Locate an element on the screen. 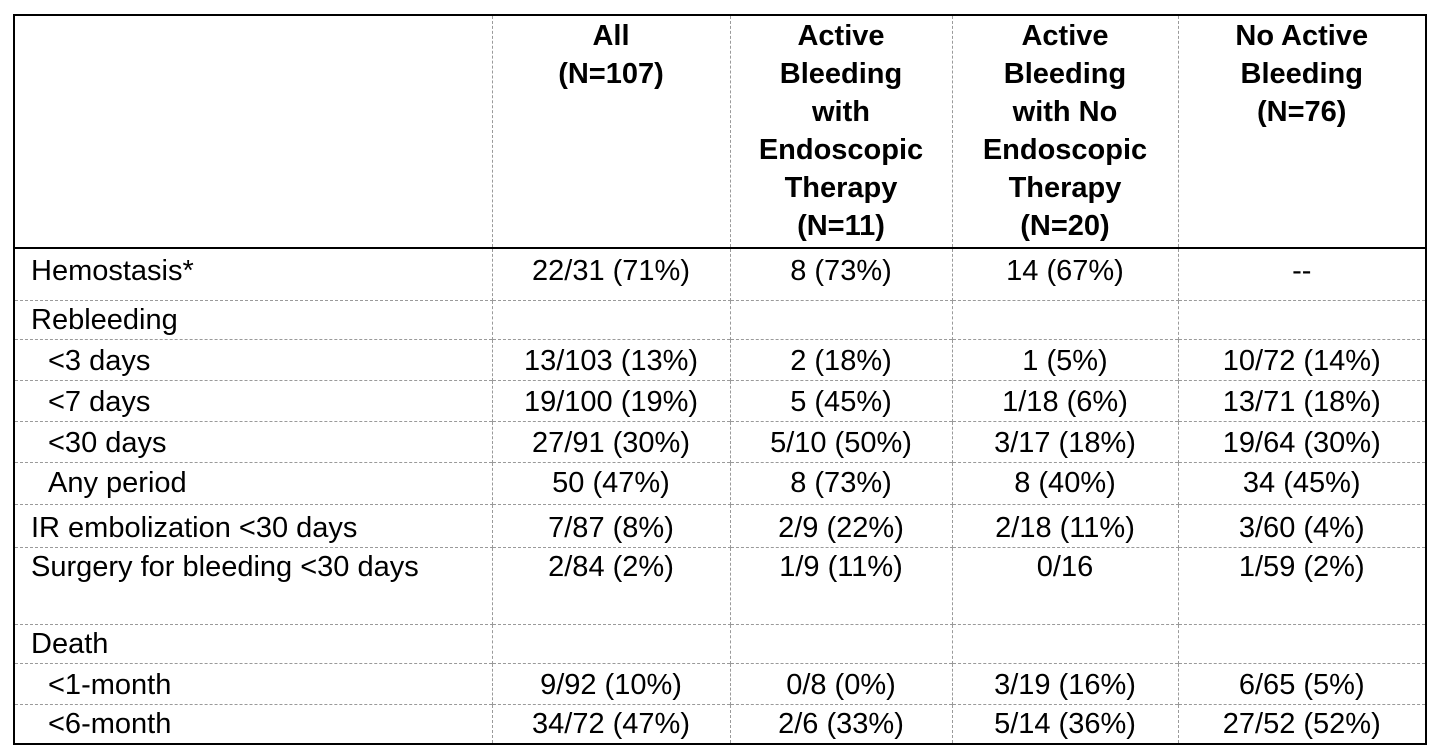 The width and height of the screenshot is (1446, 754). cell-all: 19/100 (19%) is located at coordinates (611, 401).